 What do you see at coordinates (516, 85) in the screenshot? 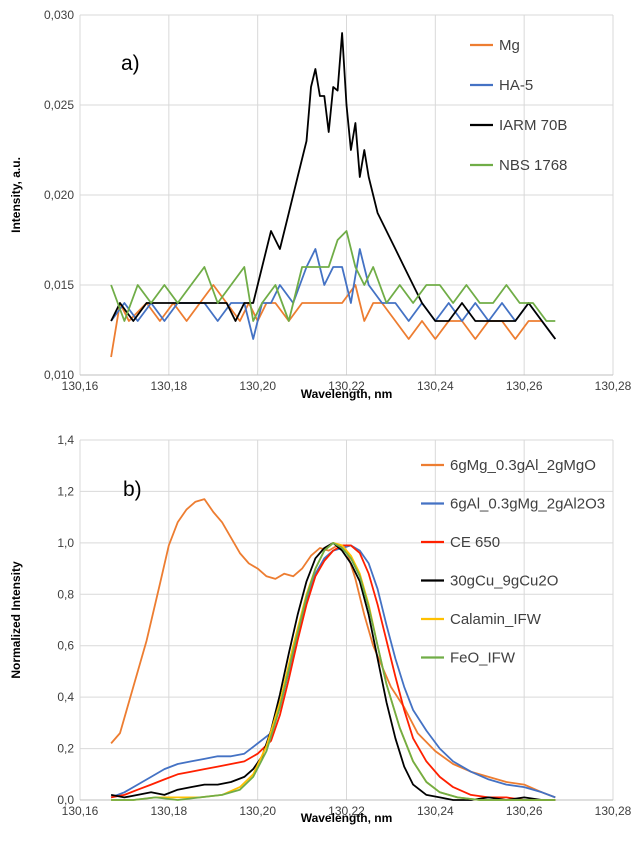
I see `legend-label: HA-5` at bounding box center [516, 85].